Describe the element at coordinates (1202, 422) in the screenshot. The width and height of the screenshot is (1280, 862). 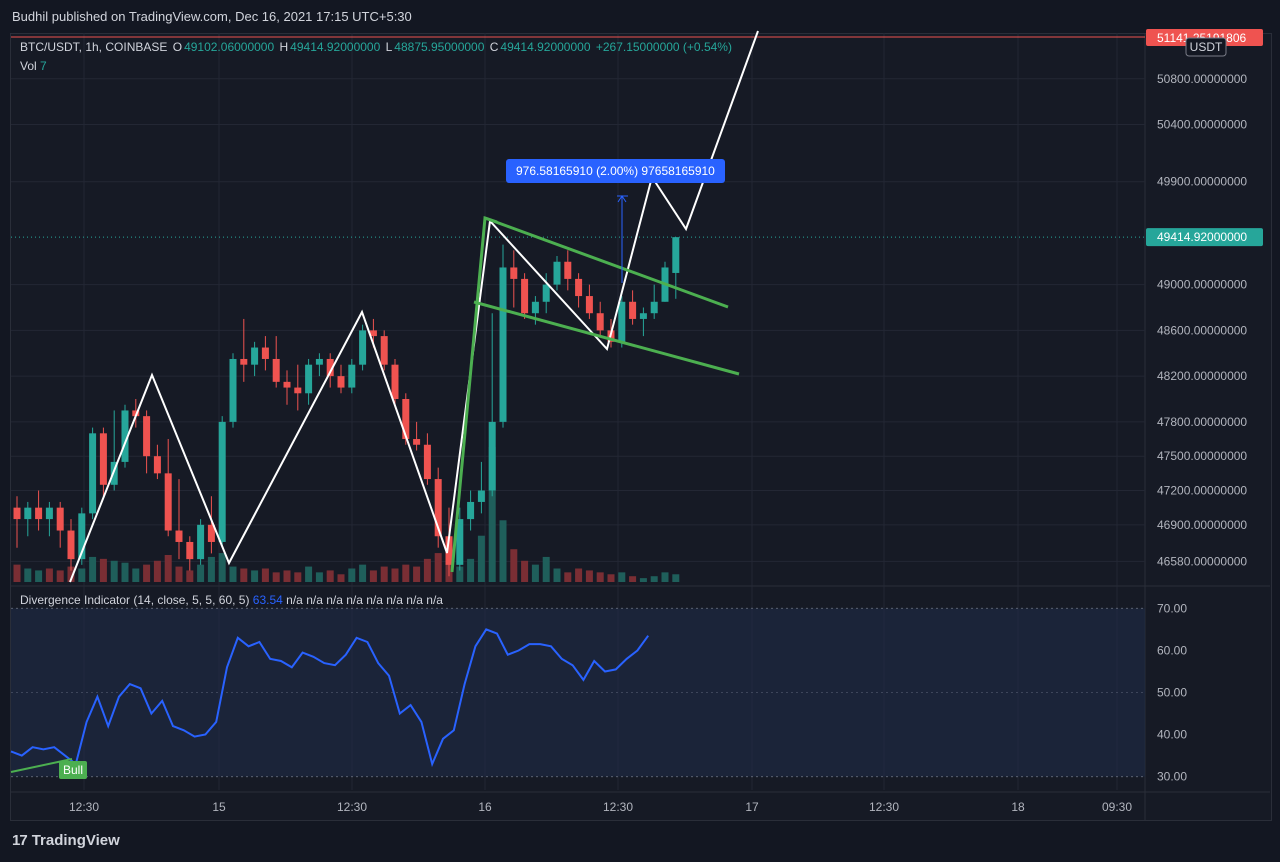
I see `price-tick-label: 47800.00000000` at that location.